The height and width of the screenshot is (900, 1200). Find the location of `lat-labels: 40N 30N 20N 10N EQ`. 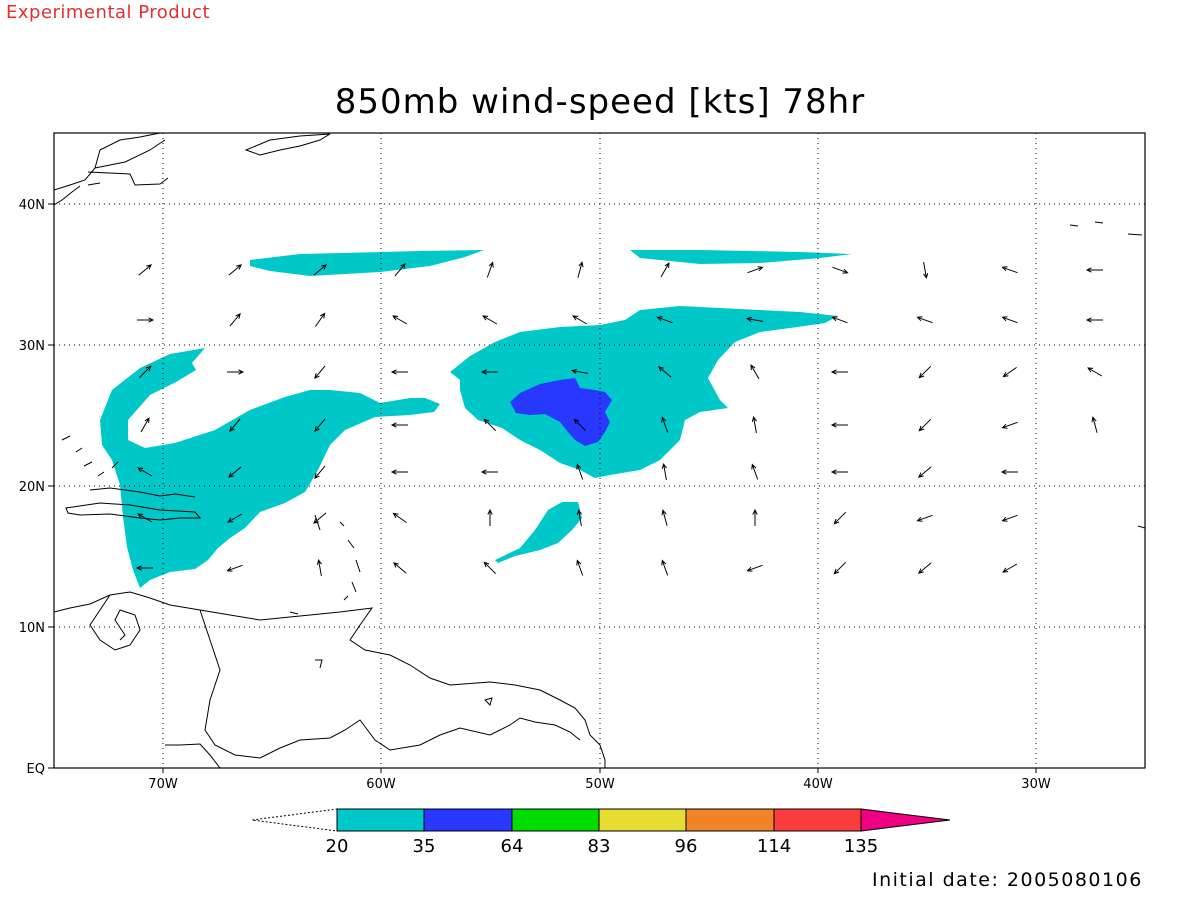

lat-labels: 40N 30N 20N 10N EQ is located at coordinates (32, 487).